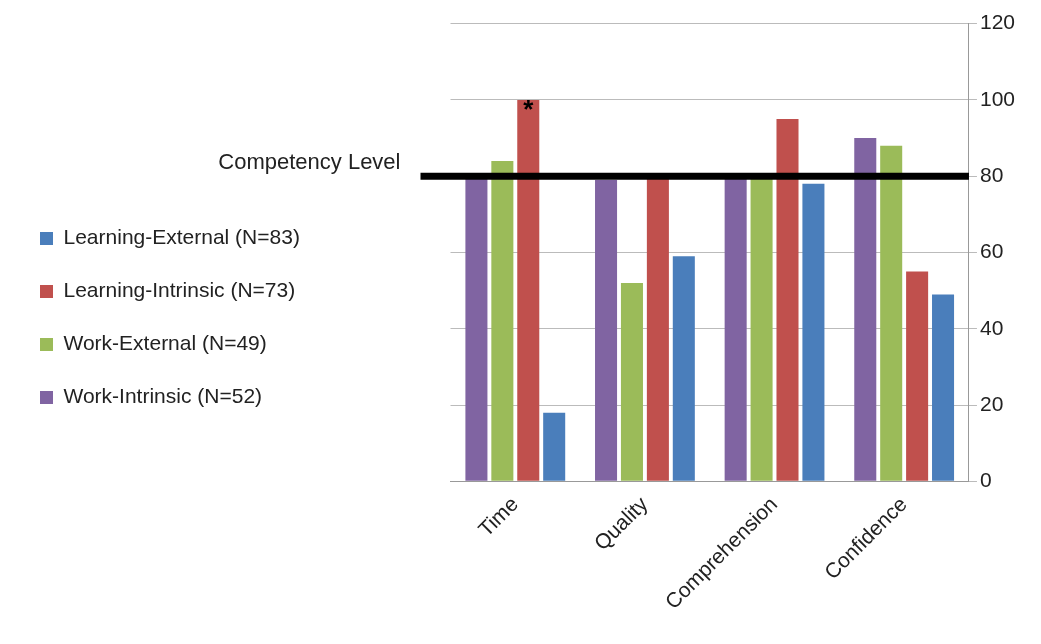 Image resolution: width=1041 pixels, height=644 pixels. Describe the element at coordinates (997, 98) in the screenshot. I see `y-tick-label: 100` at that location.